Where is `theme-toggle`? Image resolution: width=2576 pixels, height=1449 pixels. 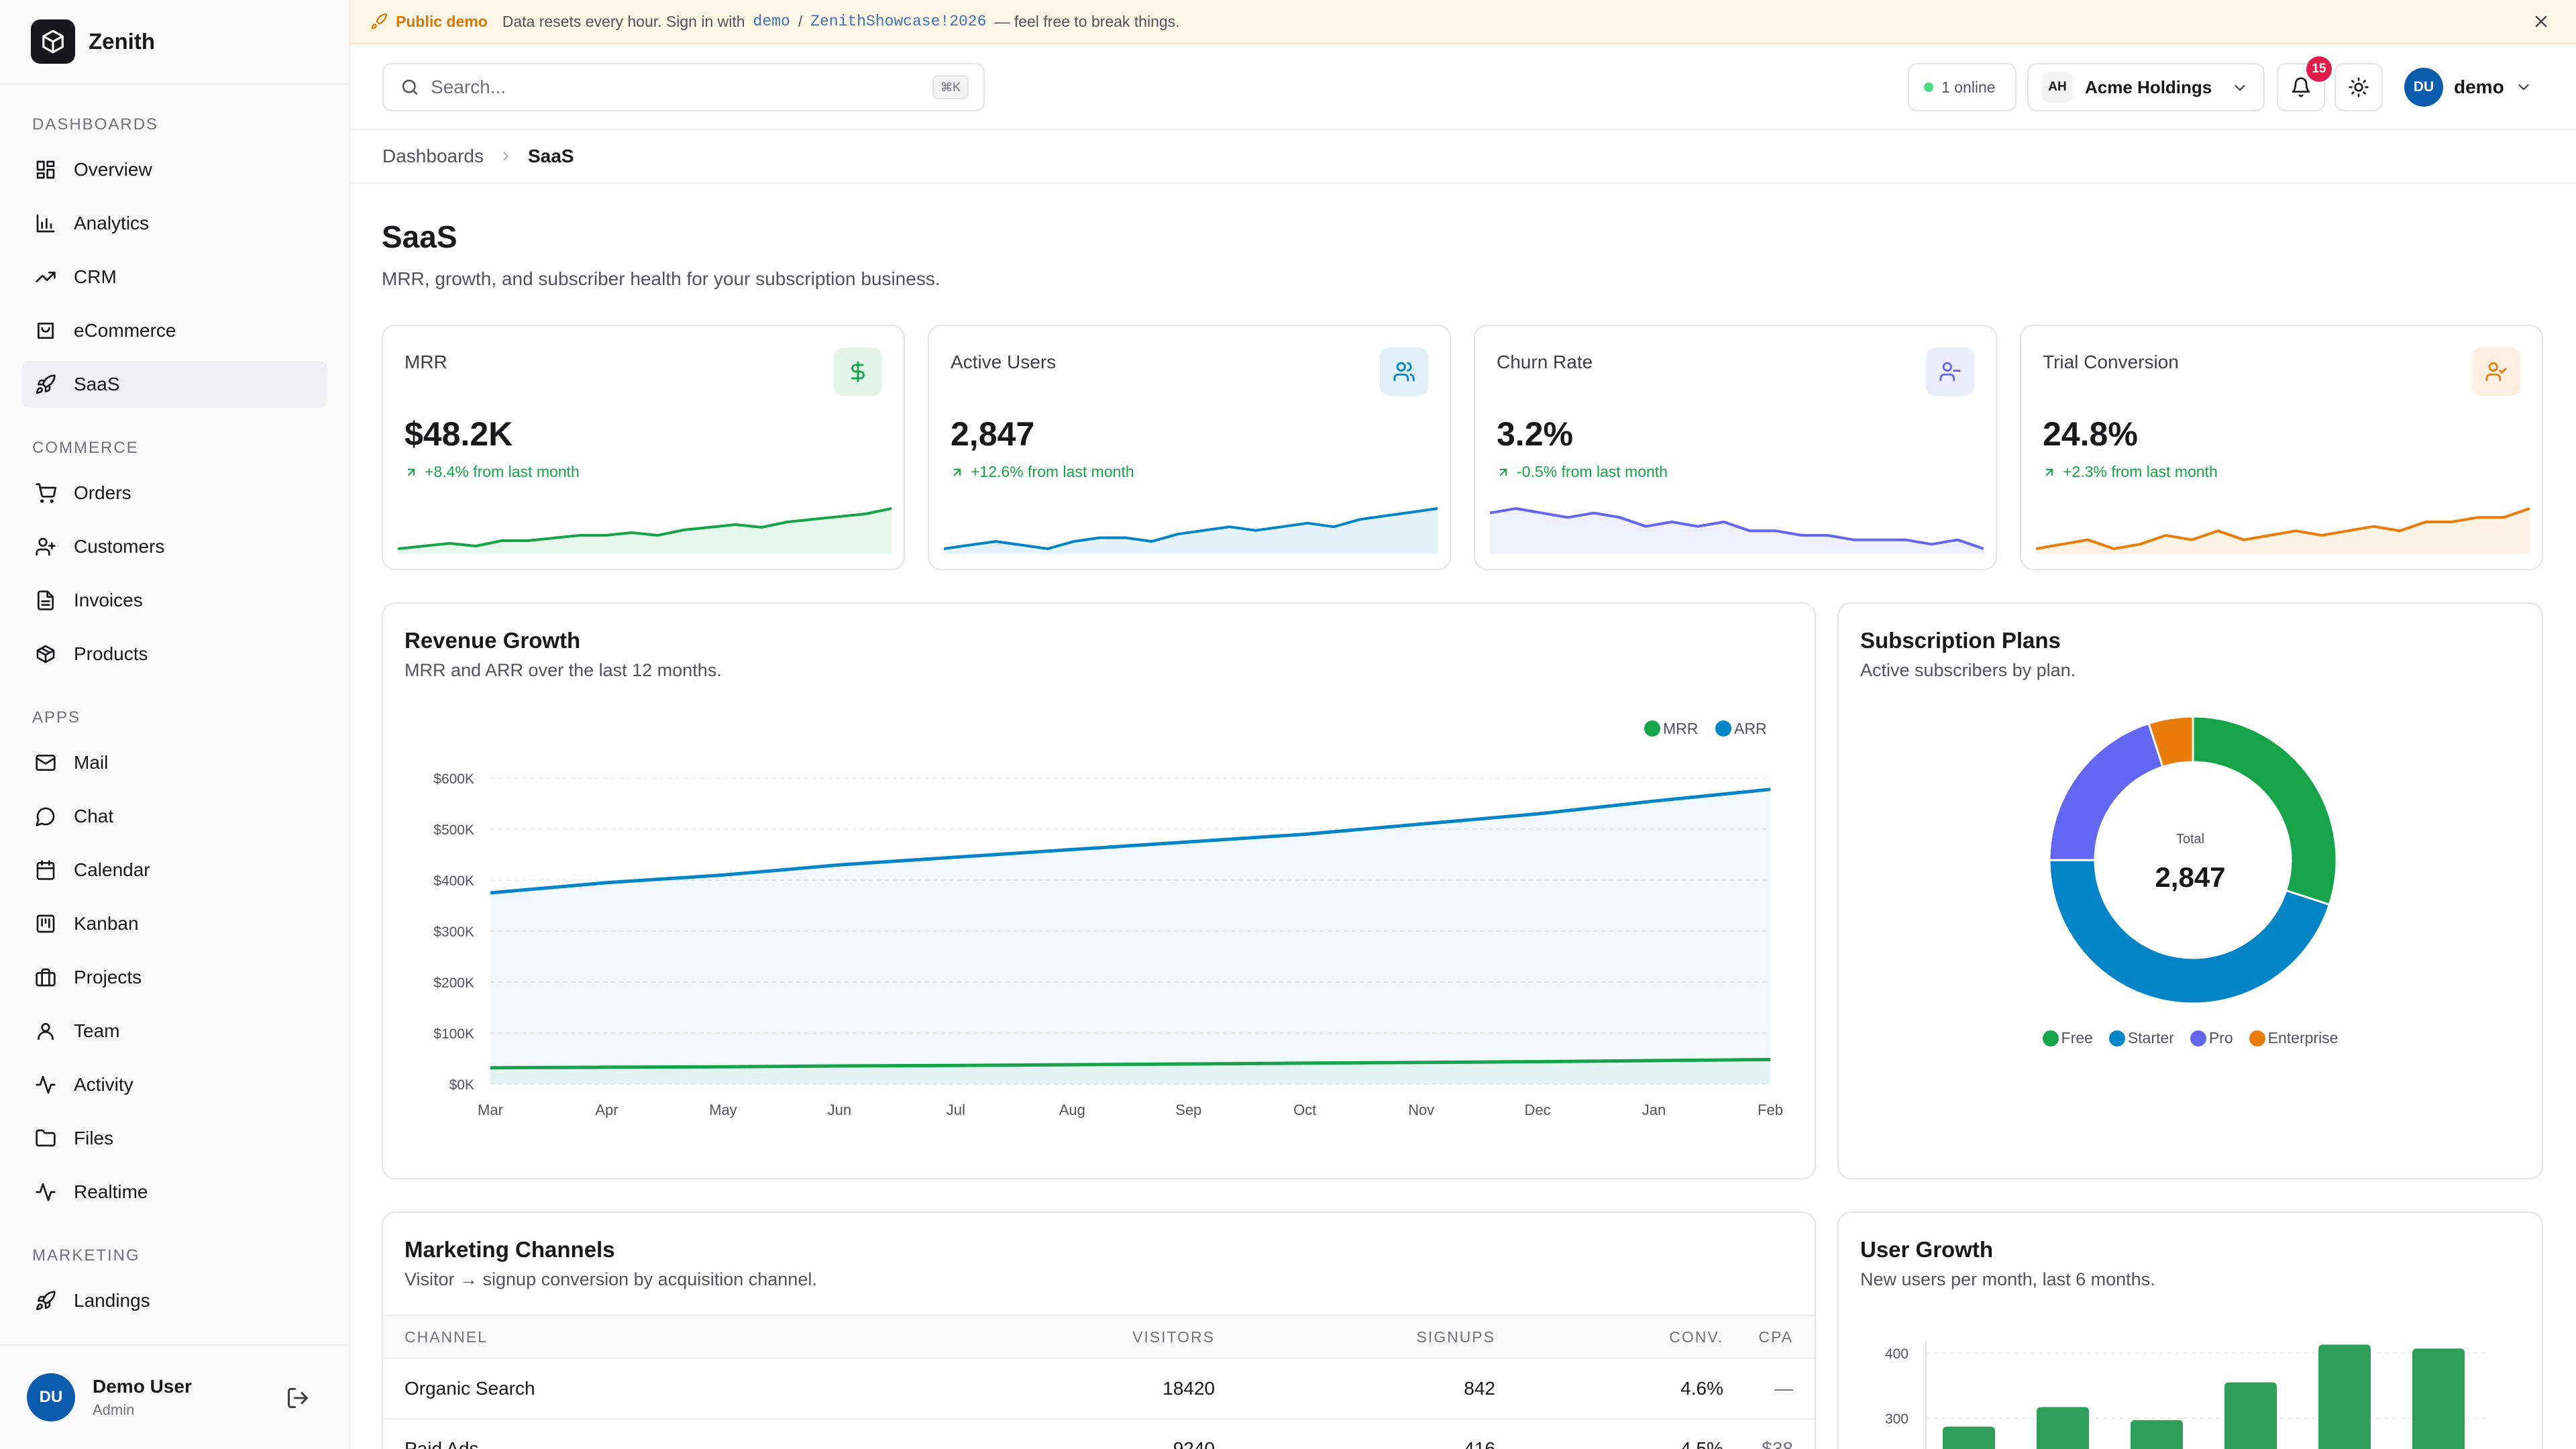 theme-toggle is located at coordinates (2358, 87).